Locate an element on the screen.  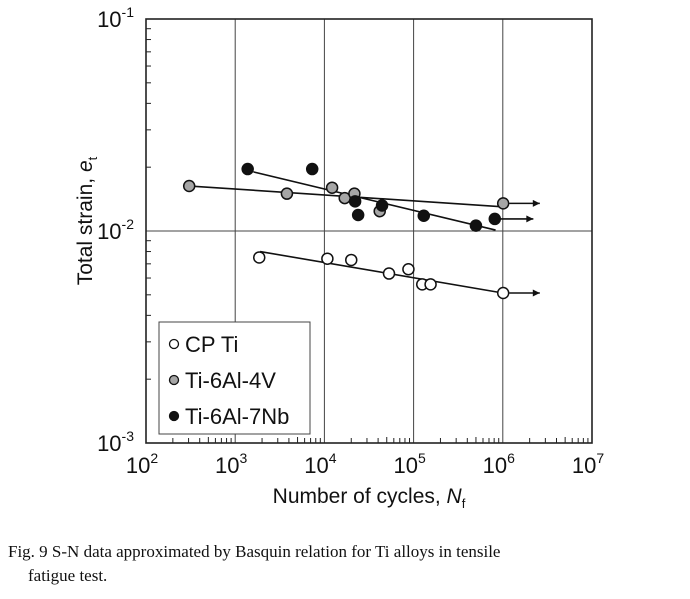
x-tick-exponent: 6 is located at coordinates (511, 458).